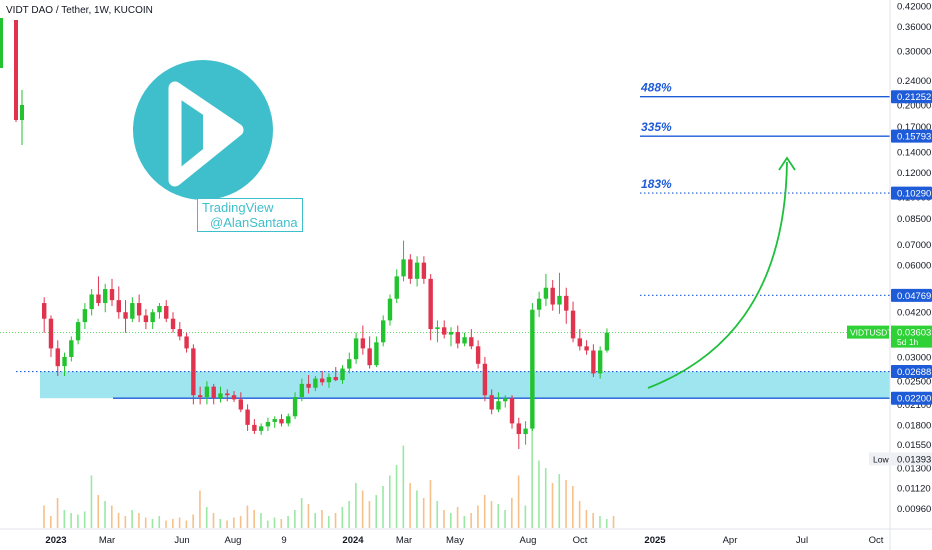  What do you see at coordinates (871, 333) in the screenshot?
I see `symbol-tag-text: VIDTUSDT` at bounding box center [871, 333].